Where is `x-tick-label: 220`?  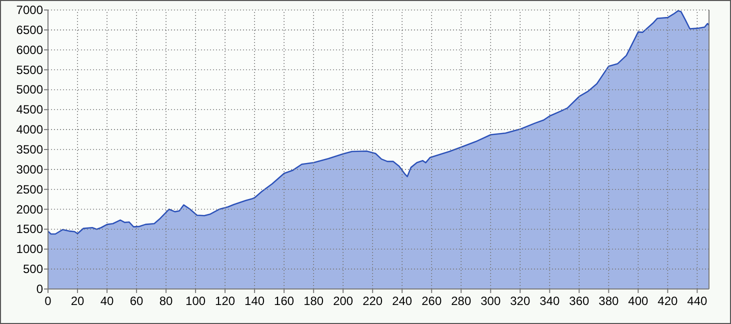 x-tick-label: 220 is located at coordinates (372, 301).